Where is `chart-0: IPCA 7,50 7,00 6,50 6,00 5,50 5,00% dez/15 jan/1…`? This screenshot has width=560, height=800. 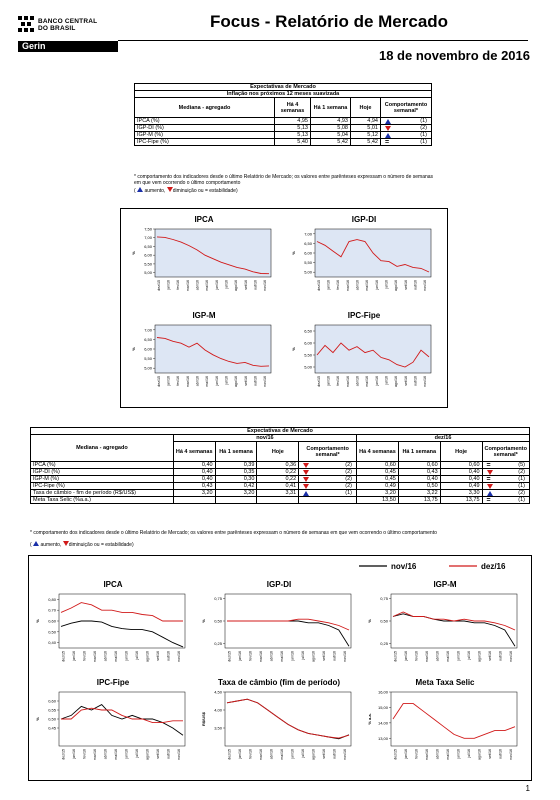
chart-0: IPCA 7,50 7,00 6,50 6,00 5,50 5,00% dez/15 jan/1… is located at coordinates (201, 253).